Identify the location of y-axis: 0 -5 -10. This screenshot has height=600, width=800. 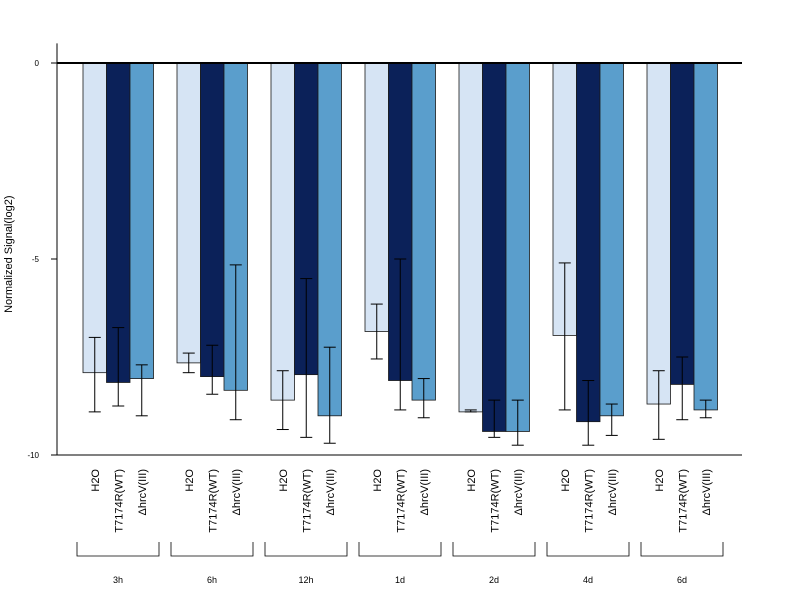
(42, 251).